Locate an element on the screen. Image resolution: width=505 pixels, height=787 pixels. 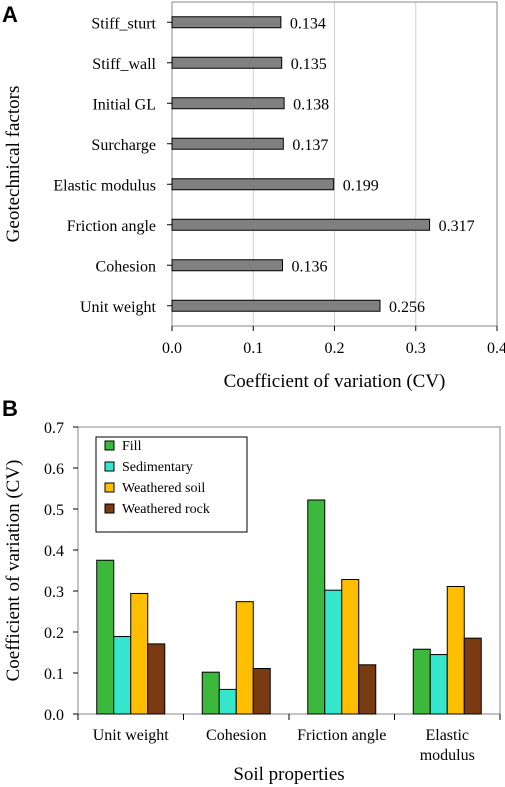
y-axis-title: Coefficient of variation (CV) is located at coordinates (13, 571).